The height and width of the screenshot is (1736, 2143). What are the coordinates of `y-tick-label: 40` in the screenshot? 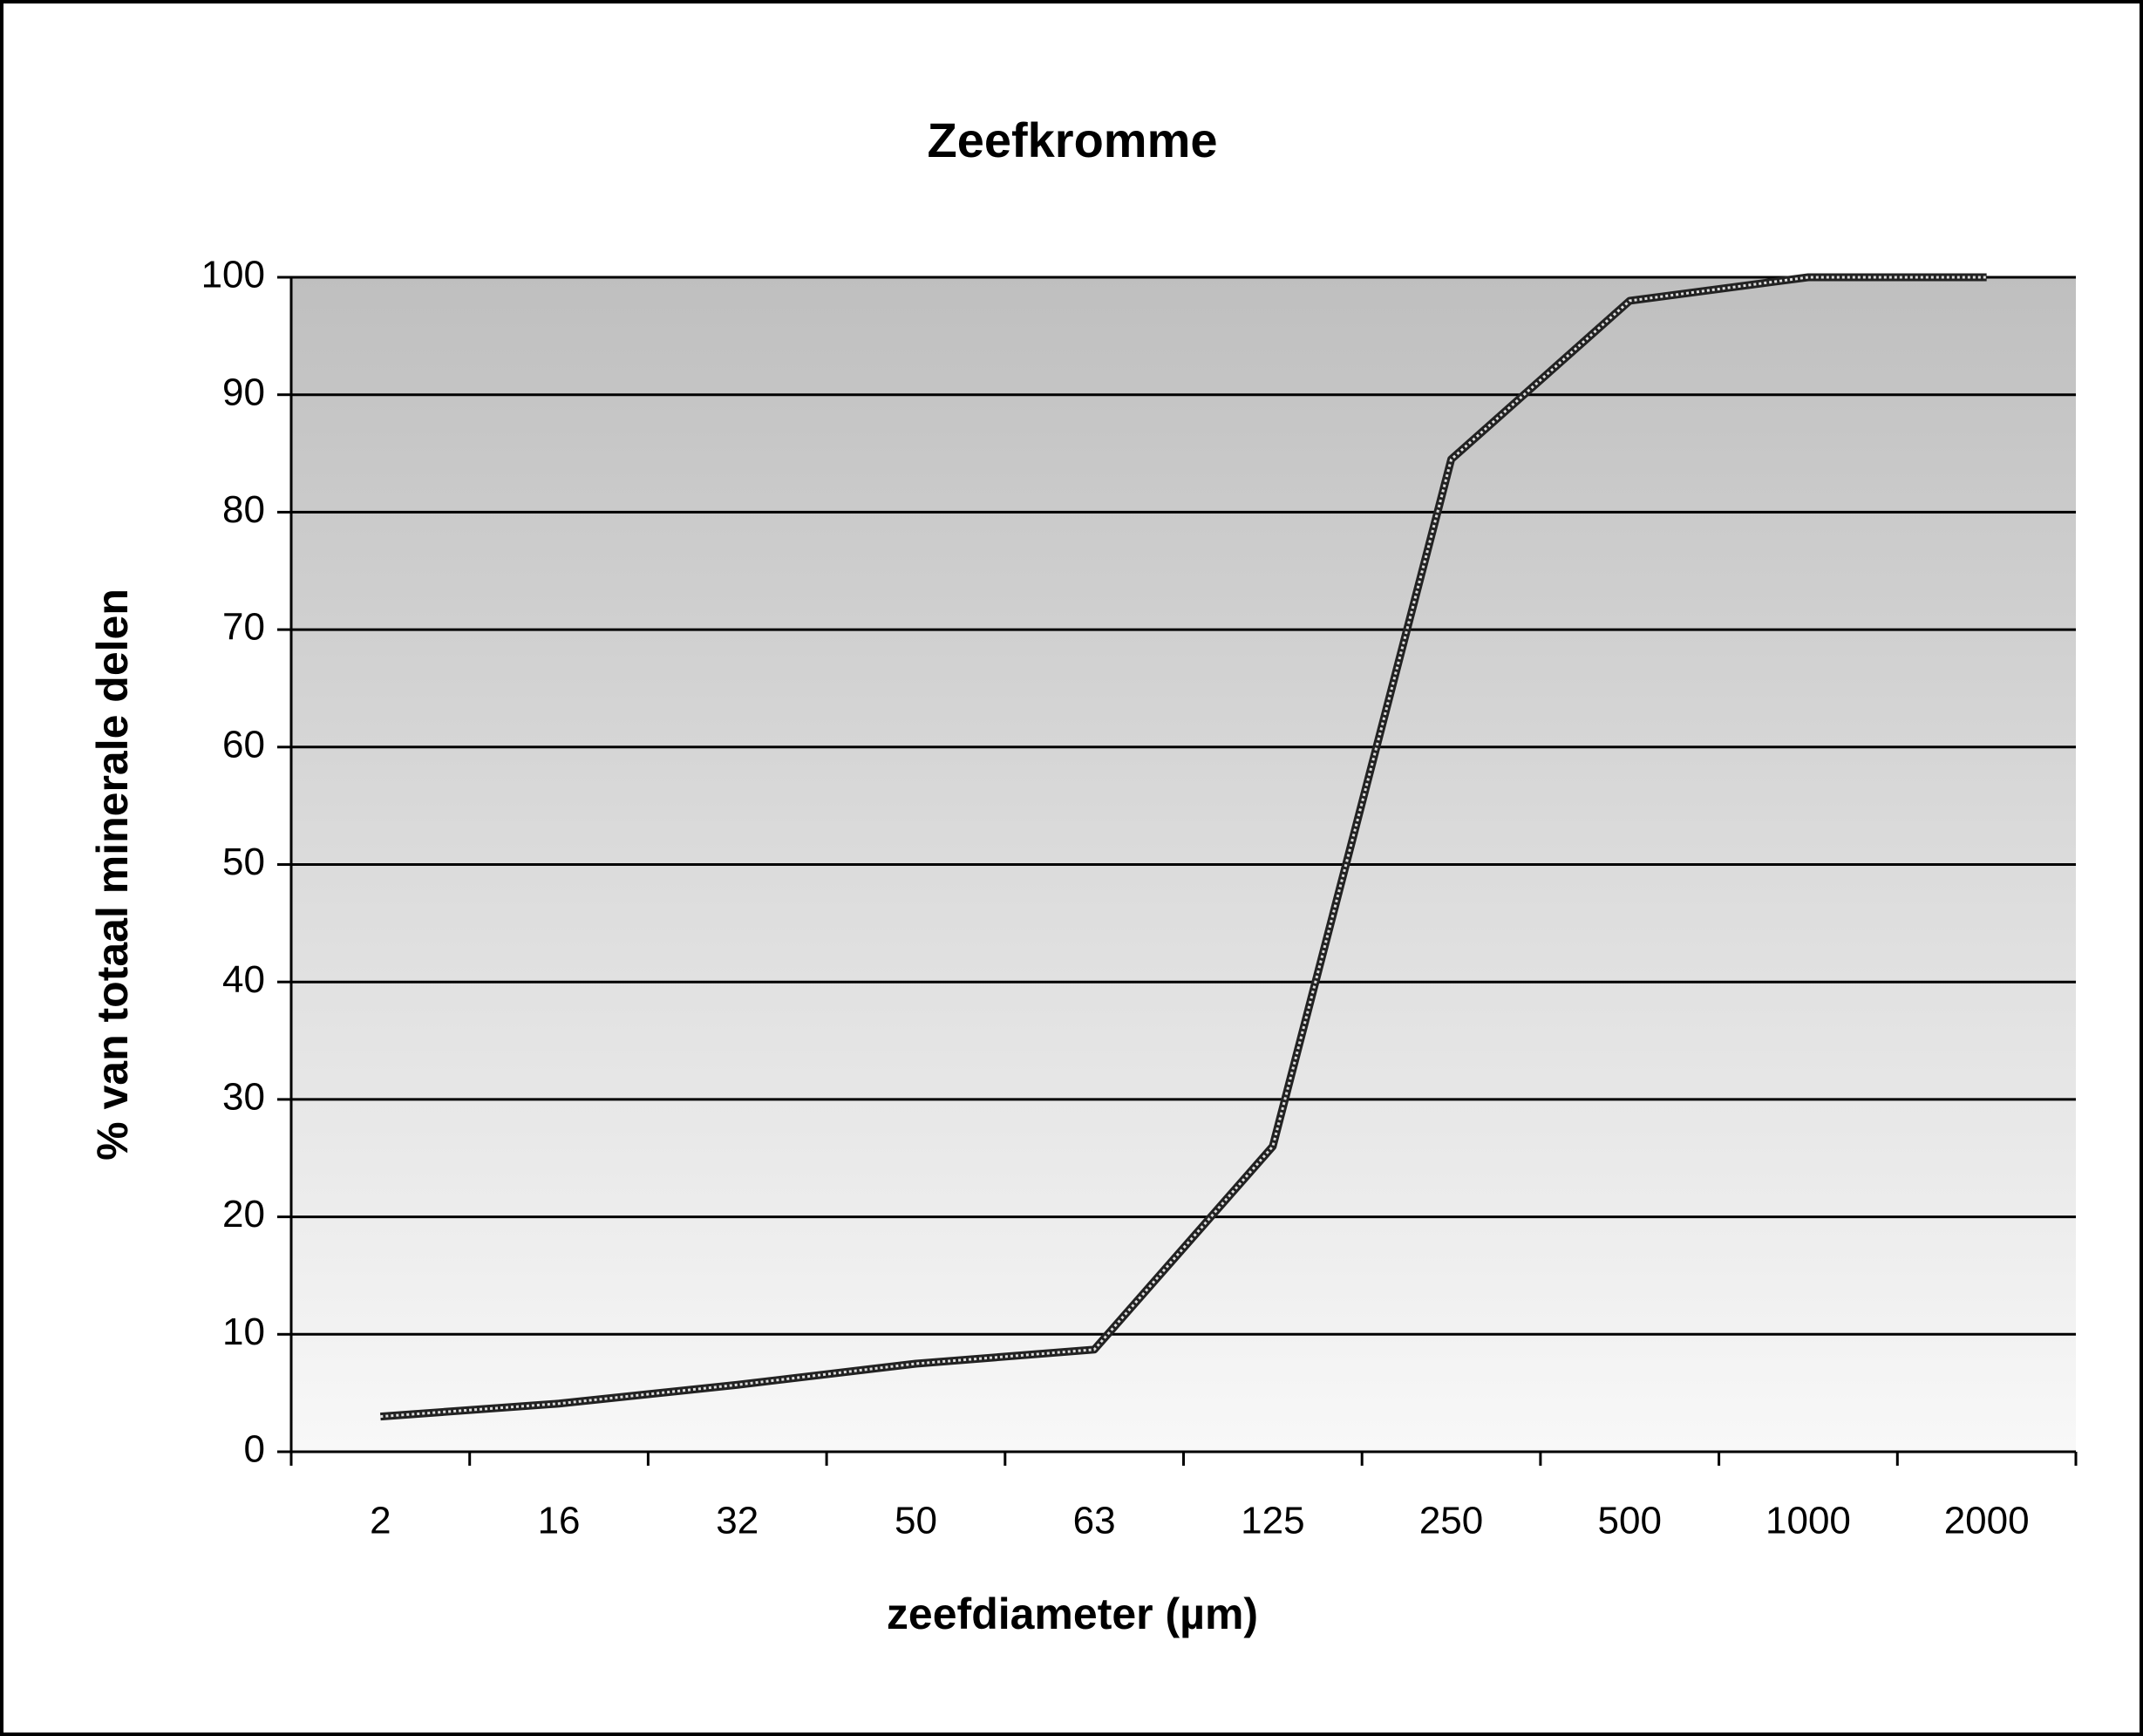 It's located at (243, 979).